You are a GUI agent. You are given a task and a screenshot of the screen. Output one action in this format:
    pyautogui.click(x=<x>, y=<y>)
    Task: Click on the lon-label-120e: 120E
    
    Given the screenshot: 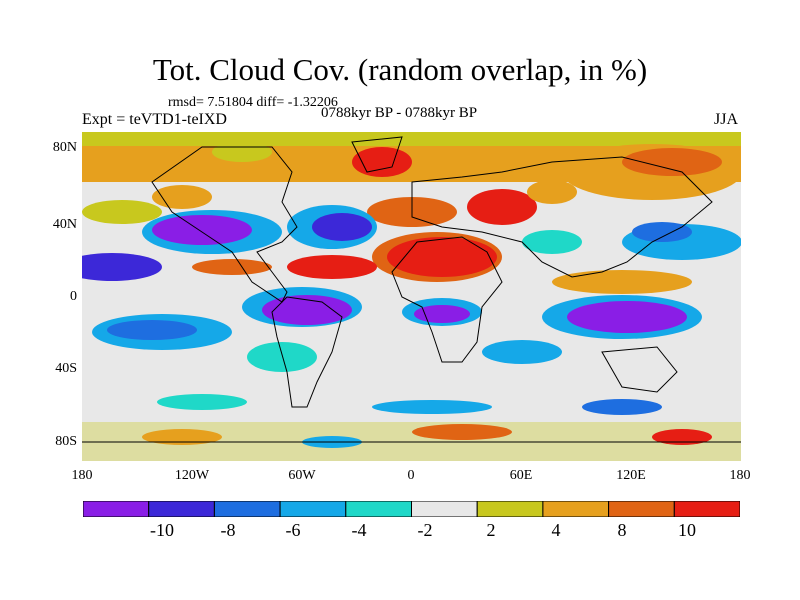 What is the action you would take?
    pyautogui.click(x=631, y=475)
    